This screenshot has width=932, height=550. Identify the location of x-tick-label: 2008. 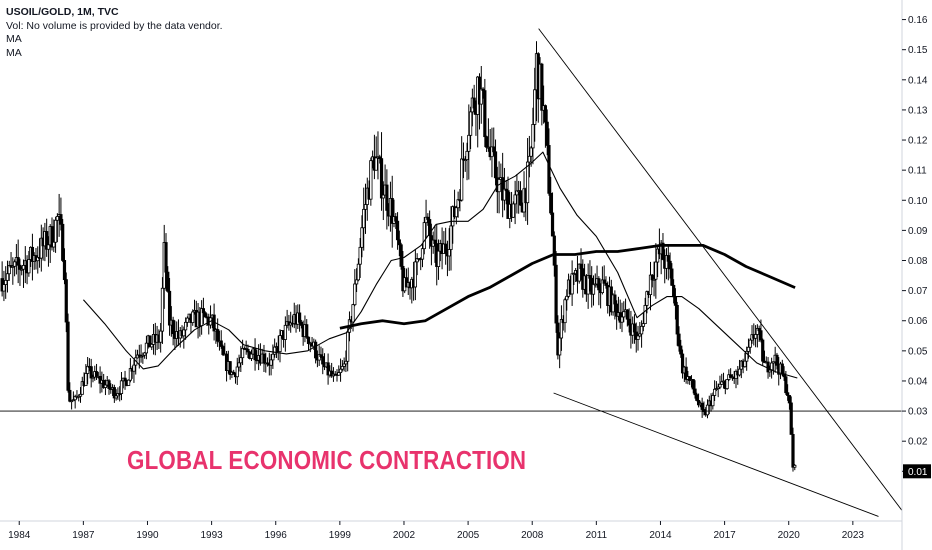
(532, 535).